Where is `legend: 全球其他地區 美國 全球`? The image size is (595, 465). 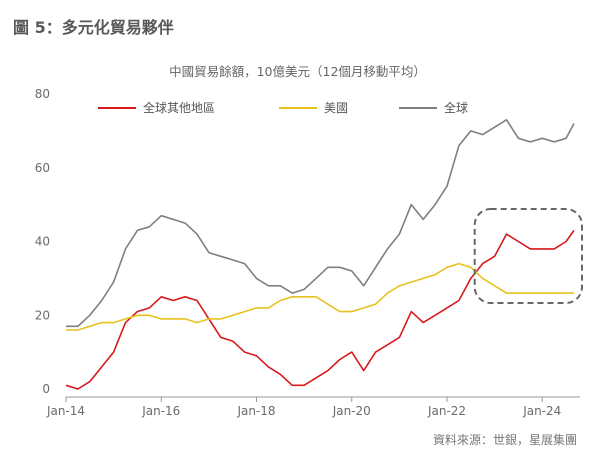
legend: 全球其他地區 美國 全球 is located at coordinates (283, 107).